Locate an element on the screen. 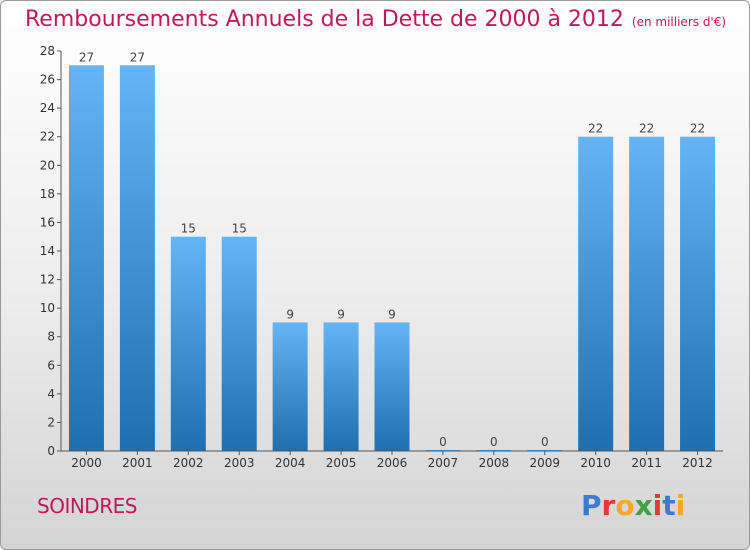 The height and width of the screenshot is (550, 750). x-tick-label-2001: 2001 is located at coordinates (137, 463).